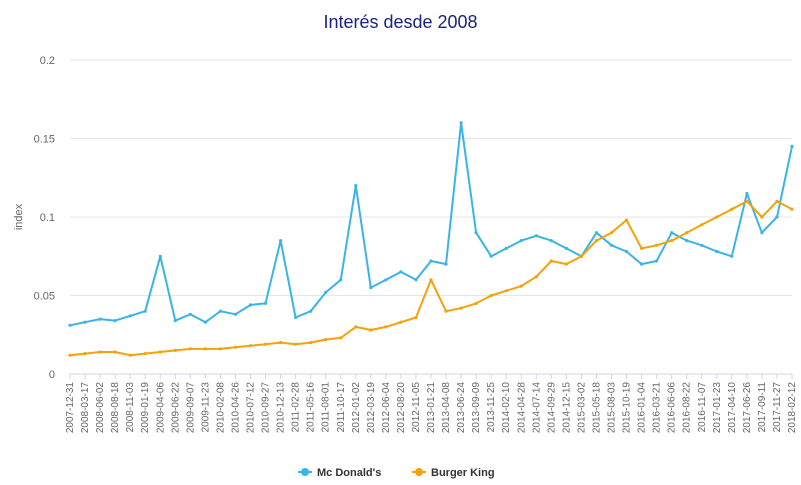 The image size is (801, 485). What do you see at coordinates (339, 473) in the screenshot?
I see `legend-item: Mc Donald's` at bounding box center [339, 473].